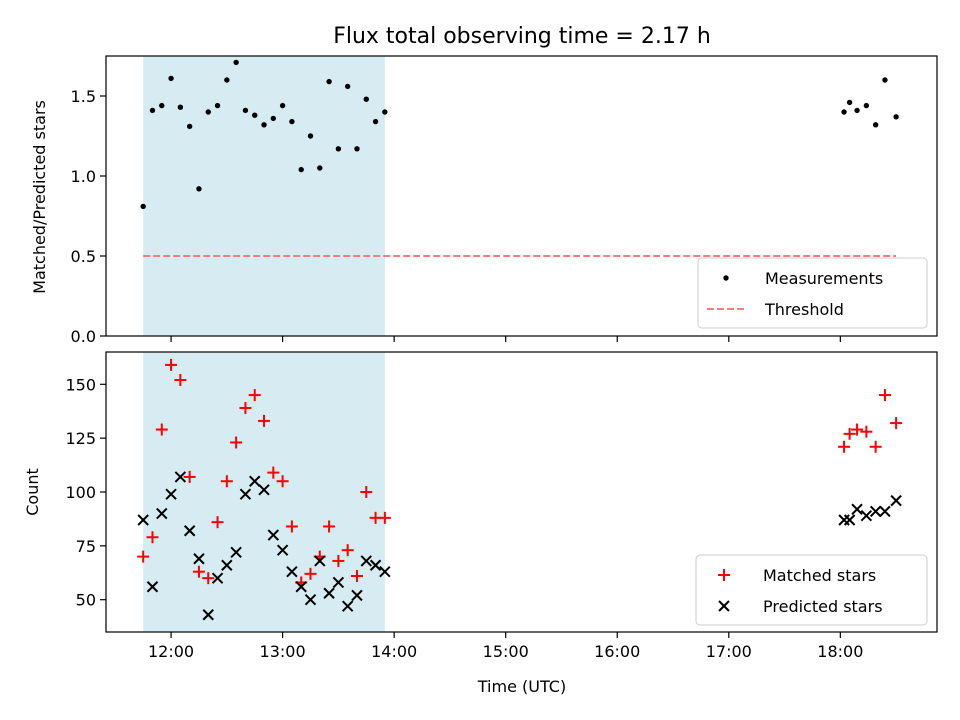 This screenshot has width=960, height=720. I want to click on x-tick-label: 12:00, so click(171, 651).